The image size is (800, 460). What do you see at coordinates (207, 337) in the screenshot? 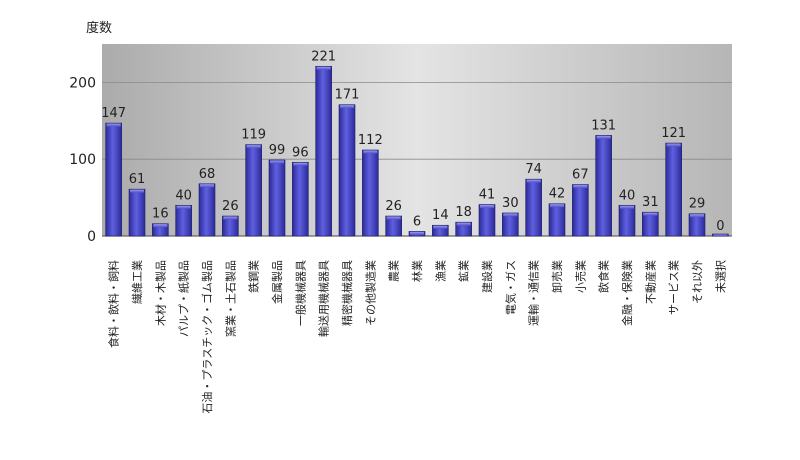
I see `category-label: 石油・プラスチック・ゴム製品` at bounding box center [207, 337].